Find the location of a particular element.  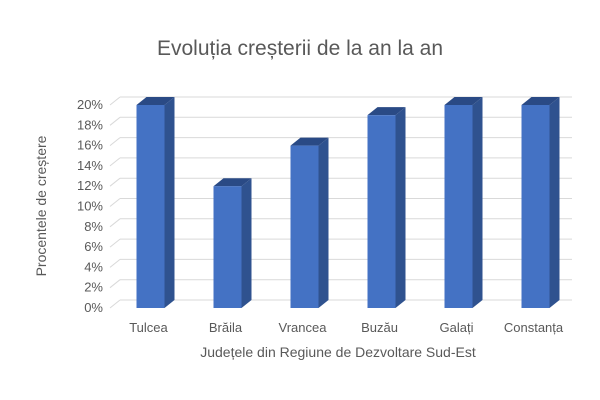

y-tick-label: 10% is located at coordinates (90, 206).